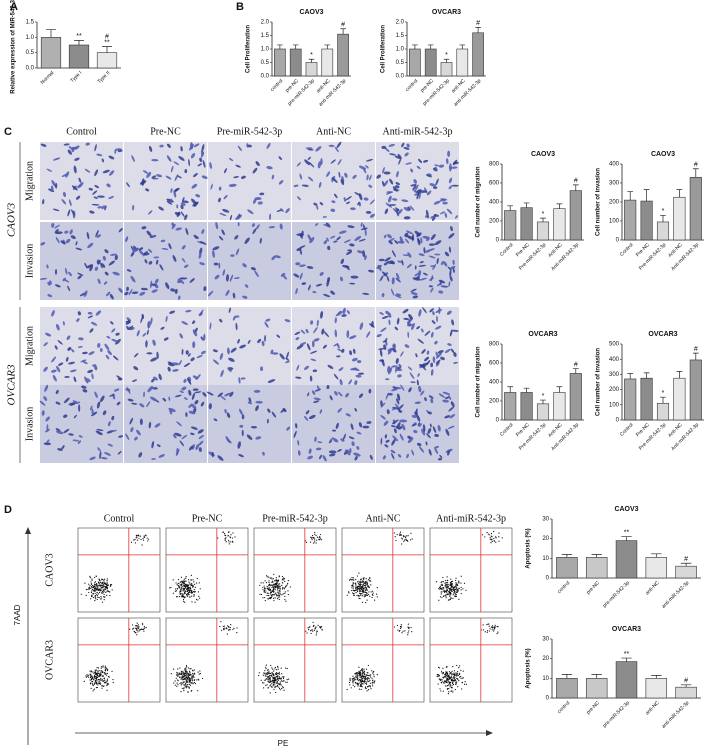 The image size is (709, 752). What do you see at coordinates (489, 733) in the screenshot?
I see `arrow-head` at bounding box center [489, 733].